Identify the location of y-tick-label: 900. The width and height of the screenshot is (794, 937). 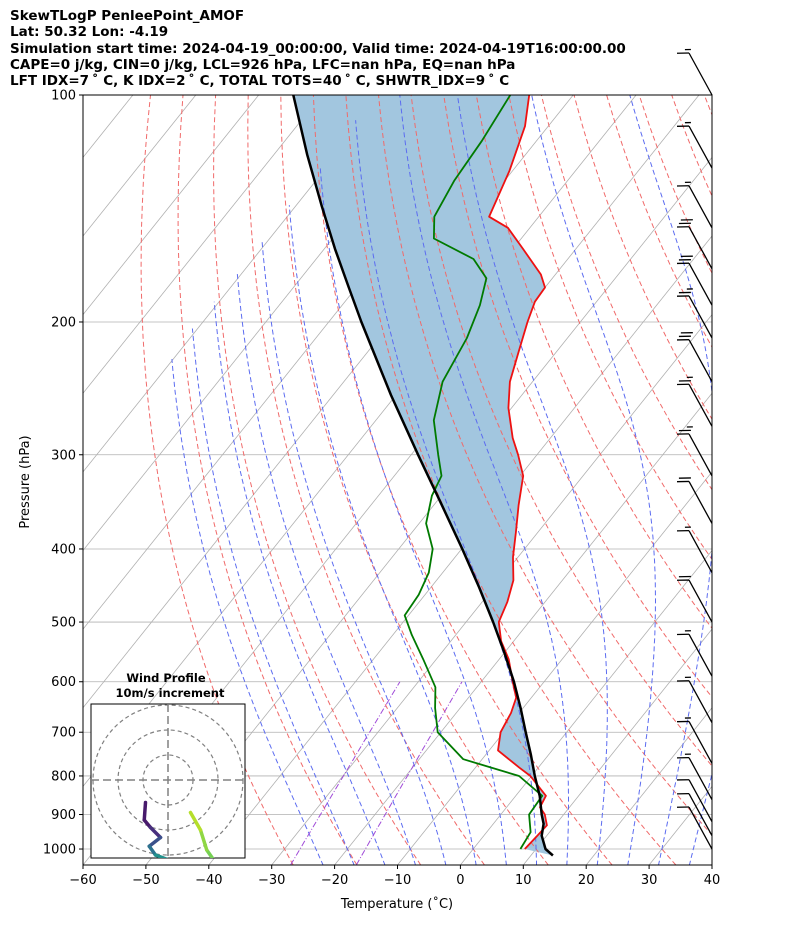
(63, 815).